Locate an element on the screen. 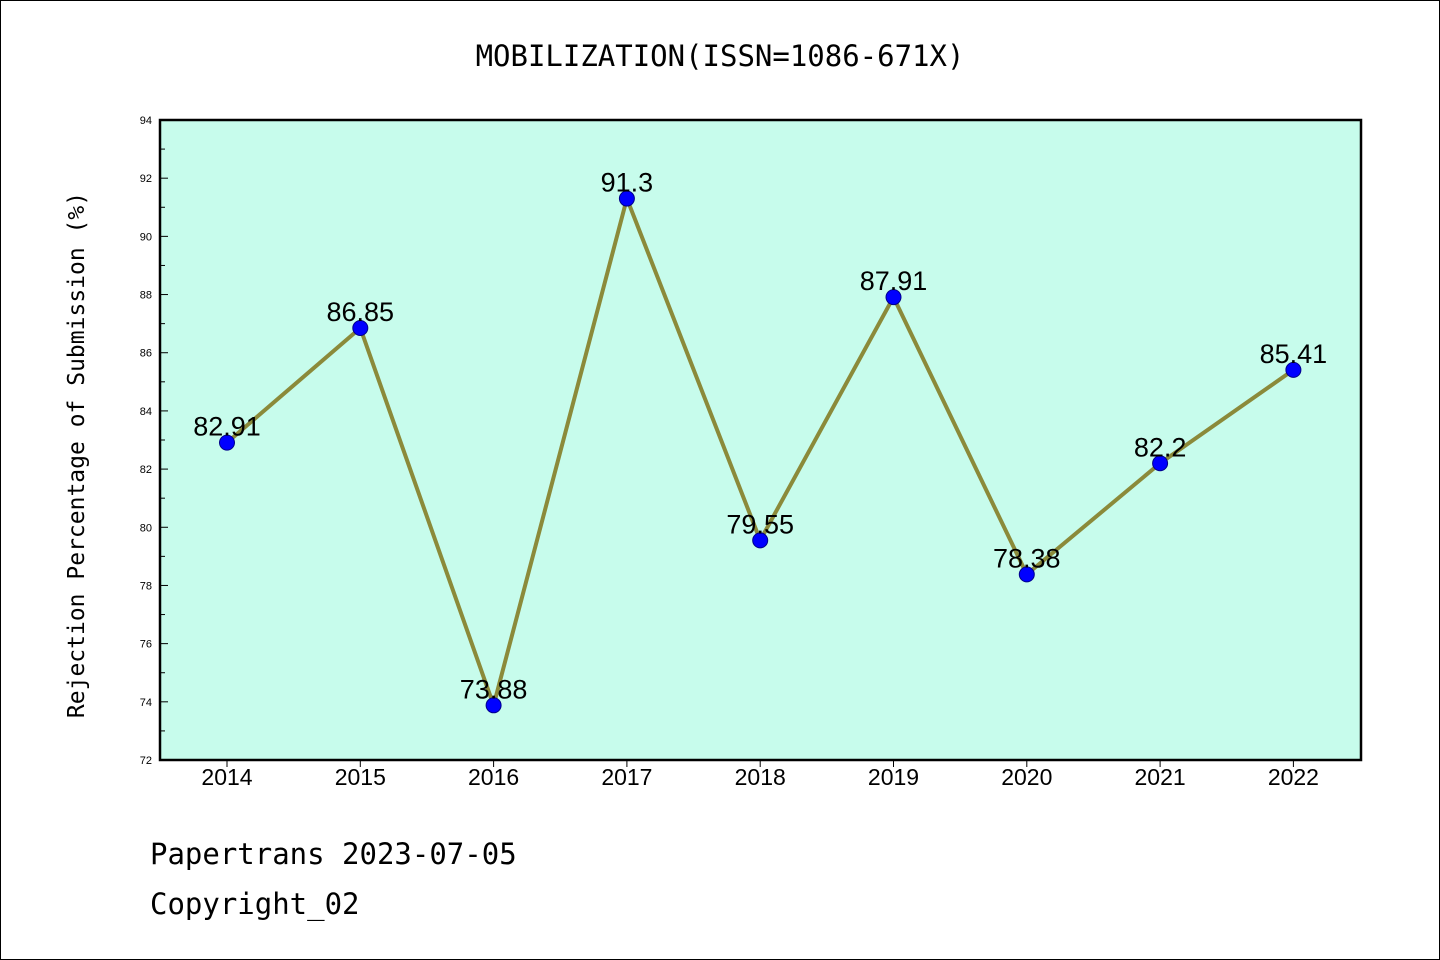  y-tick-label: 72 is located at coordinates (146, 761).